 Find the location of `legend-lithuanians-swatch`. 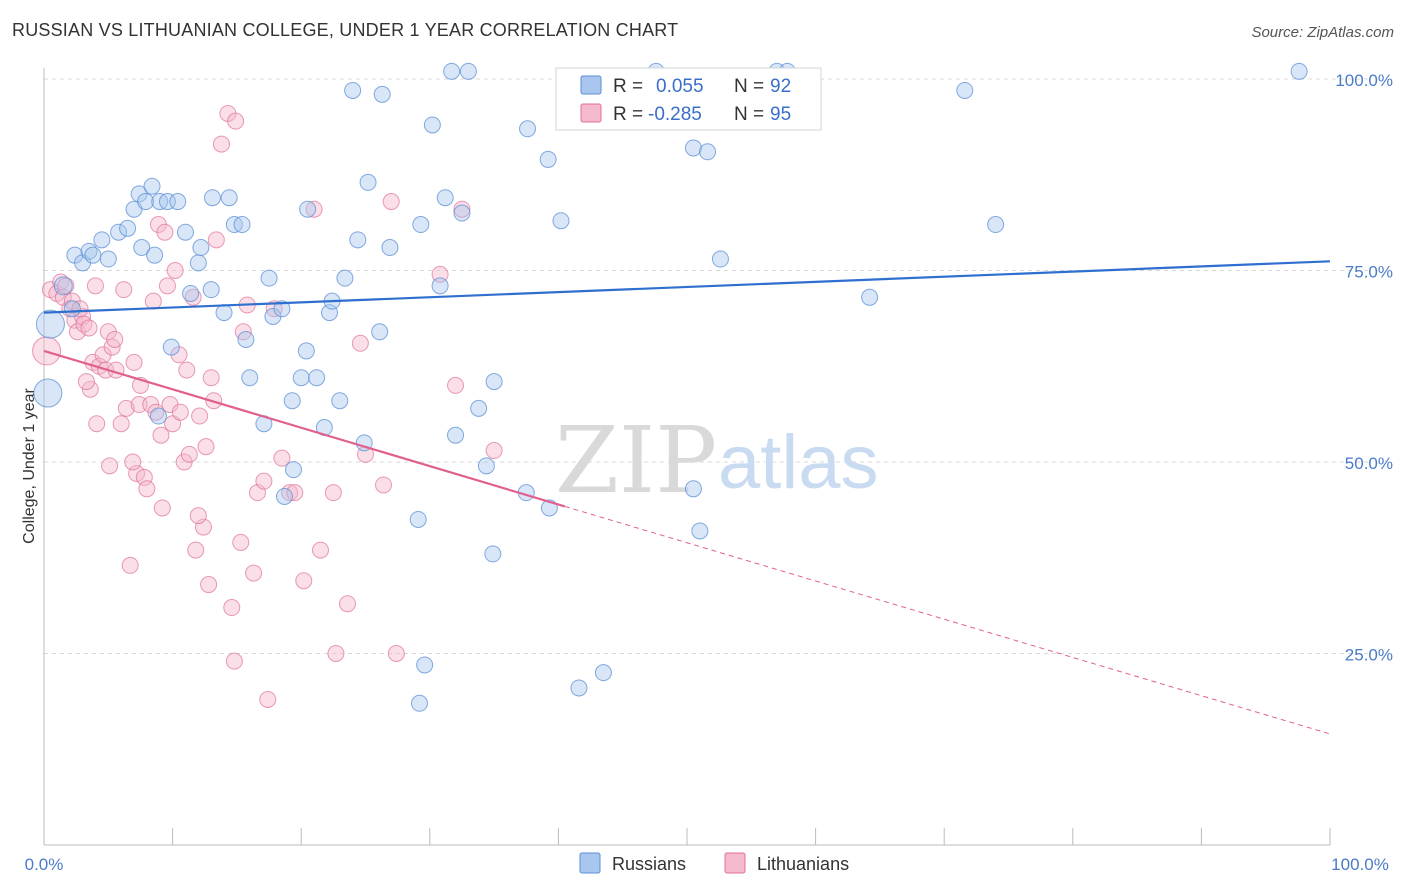

legend-lithuanians-swatch is located at coordinates (591, 113).